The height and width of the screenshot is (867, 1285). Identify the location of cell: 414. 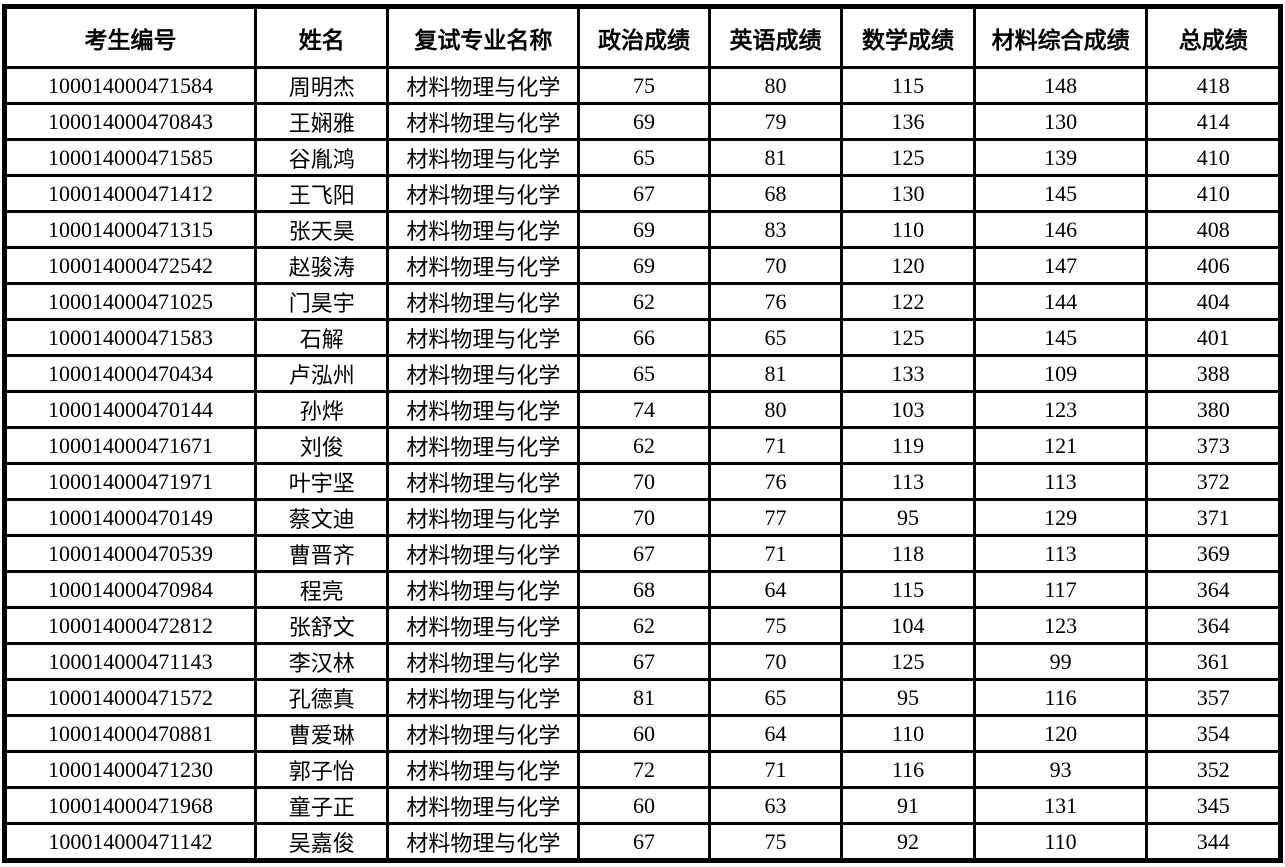
(1213, 121).